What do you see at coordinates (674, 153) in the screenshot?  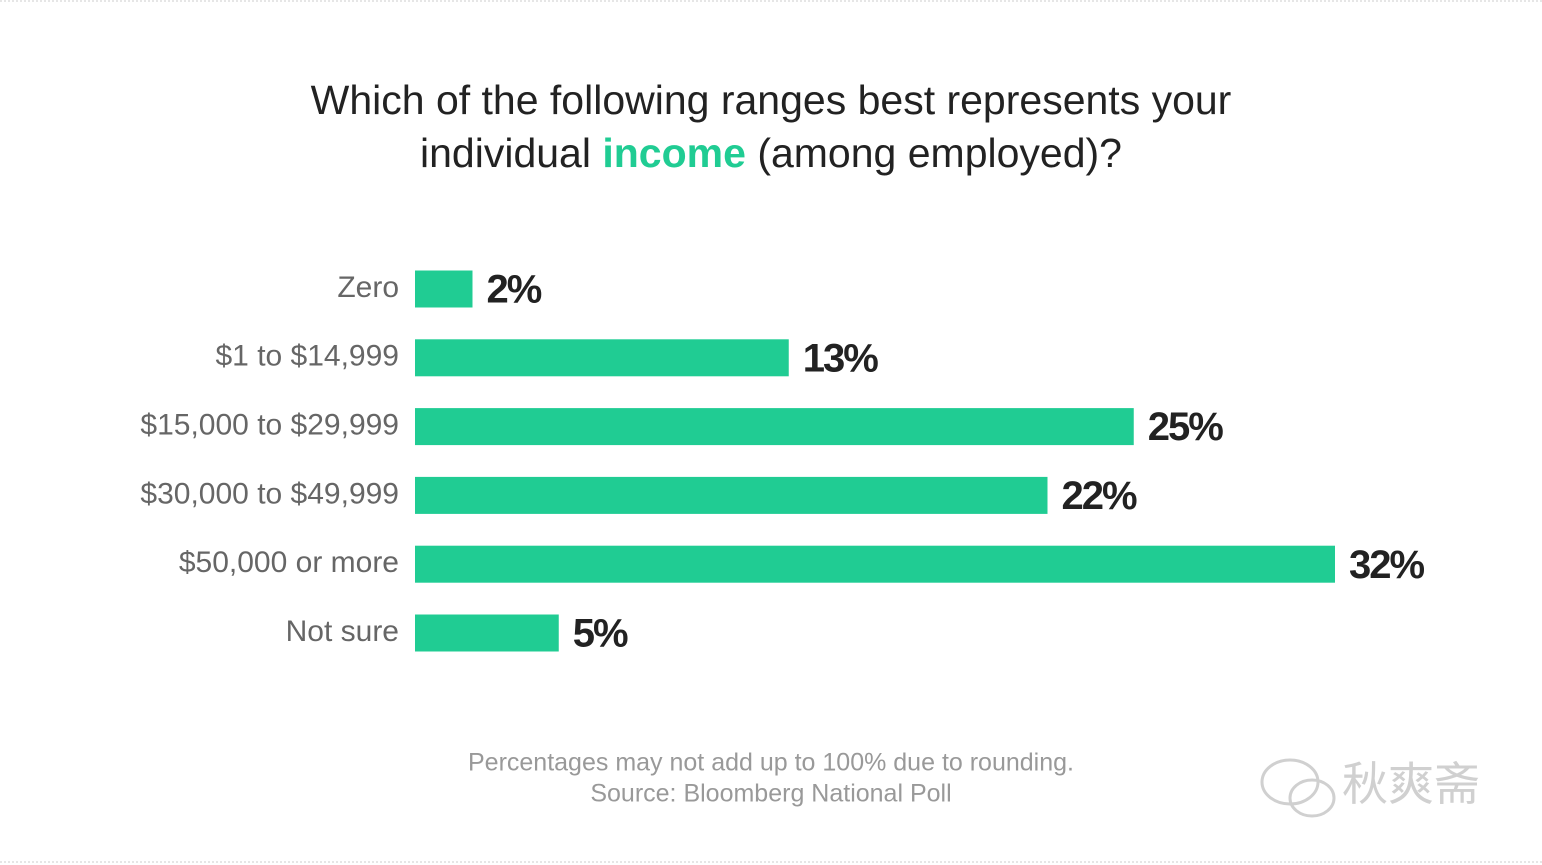 I see `title-highlight: income` at bounding box center [674, 153].